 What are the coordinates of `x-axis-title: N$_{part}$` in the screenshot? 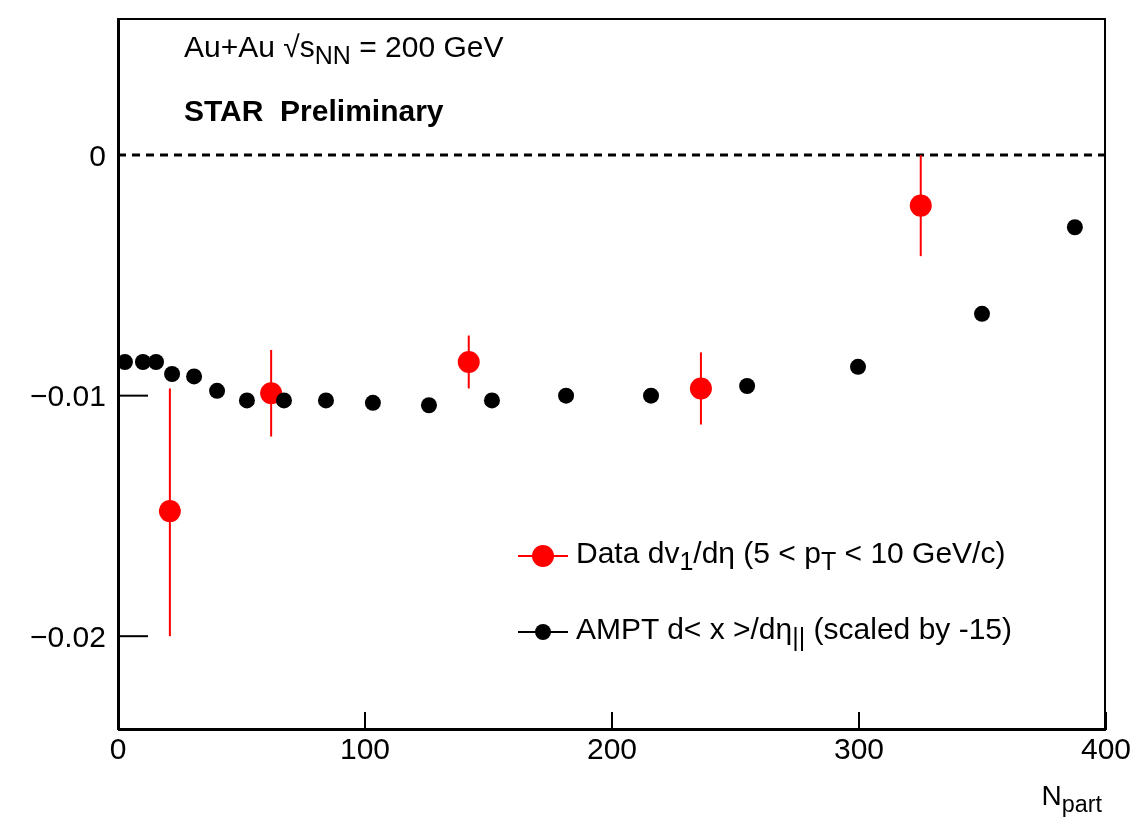 It's located at (1071, 799).